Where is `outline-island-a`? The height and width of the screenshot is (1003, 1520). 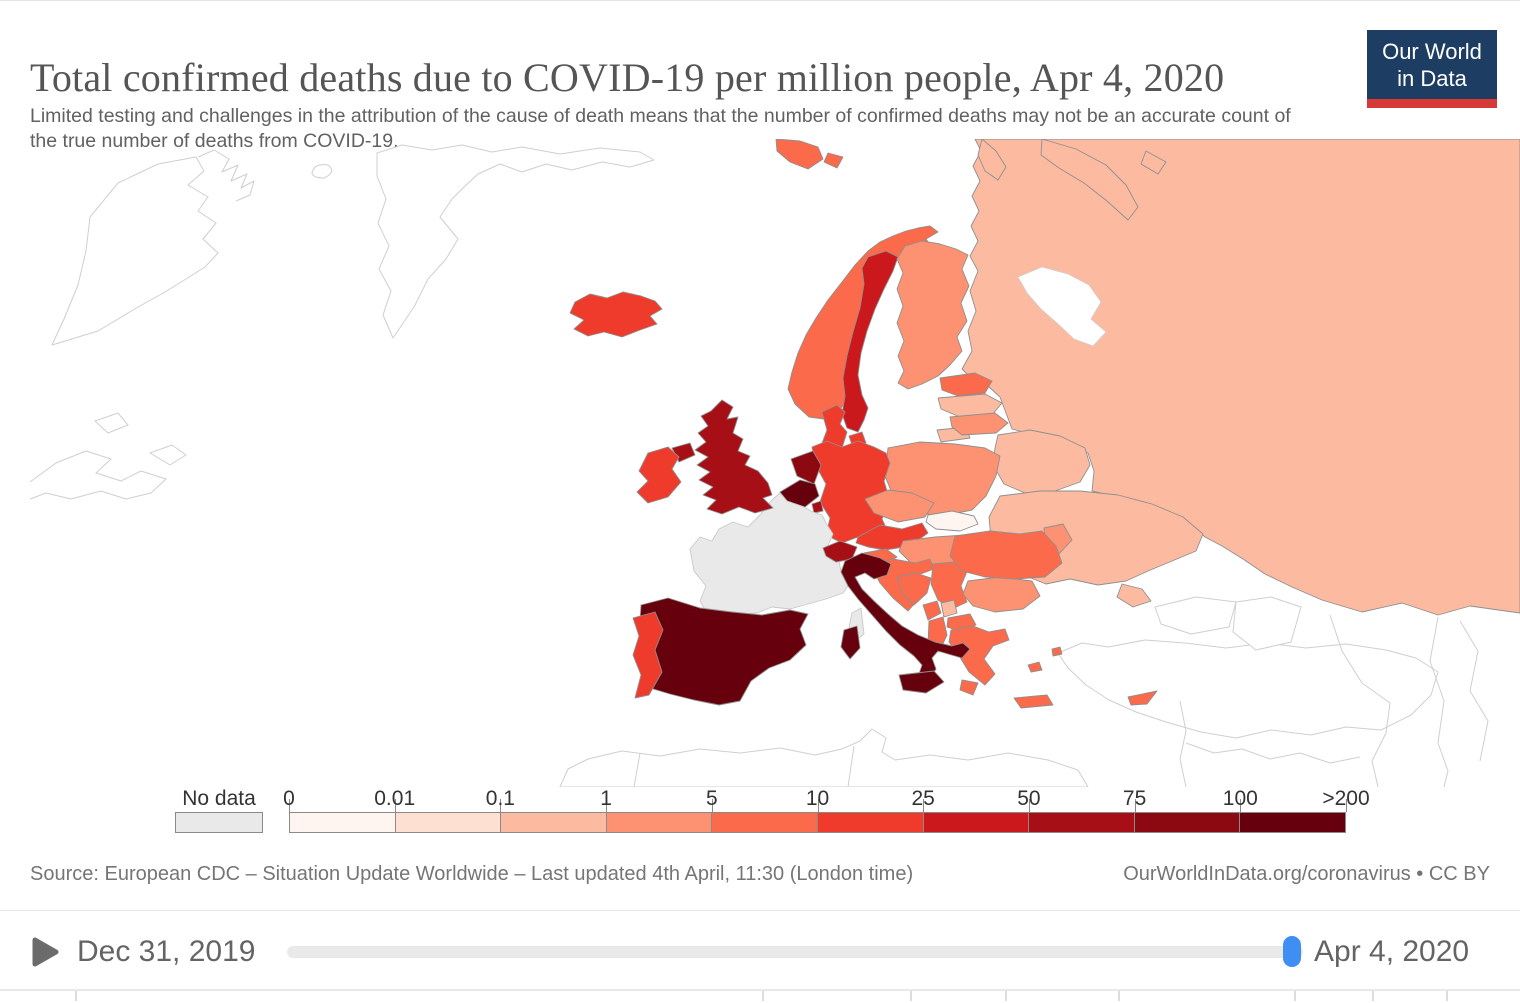
outline-island-a is located at coordinates (322, 171).